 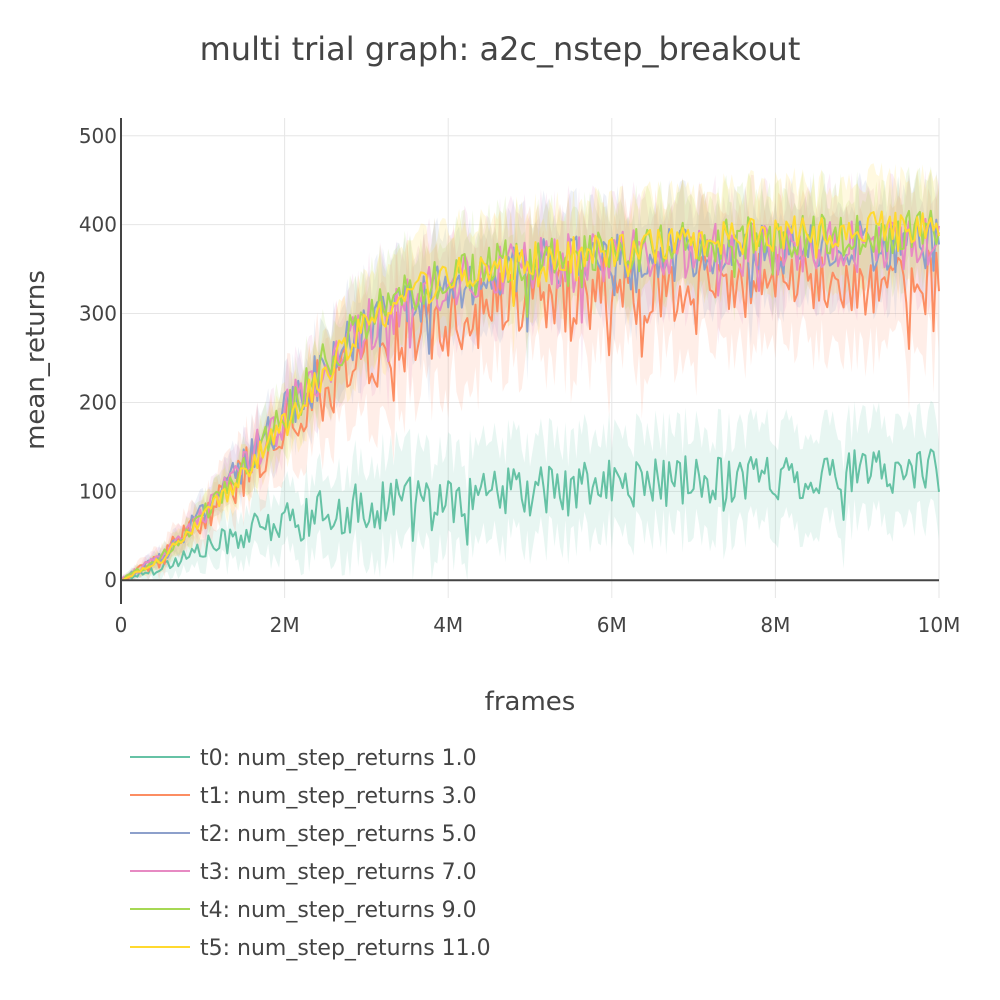 I want to click on legend-item: t4: num_step_returns 9.0, so click(x=303, y=910).